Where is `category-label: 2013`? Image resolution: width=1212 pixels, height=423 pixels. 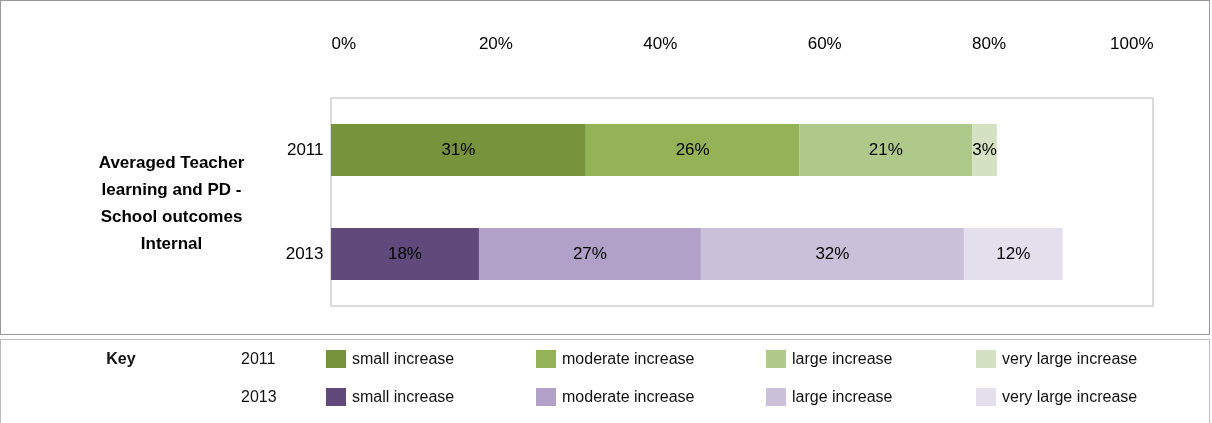 category-label: 2013 is located at coordinates (259, 396).